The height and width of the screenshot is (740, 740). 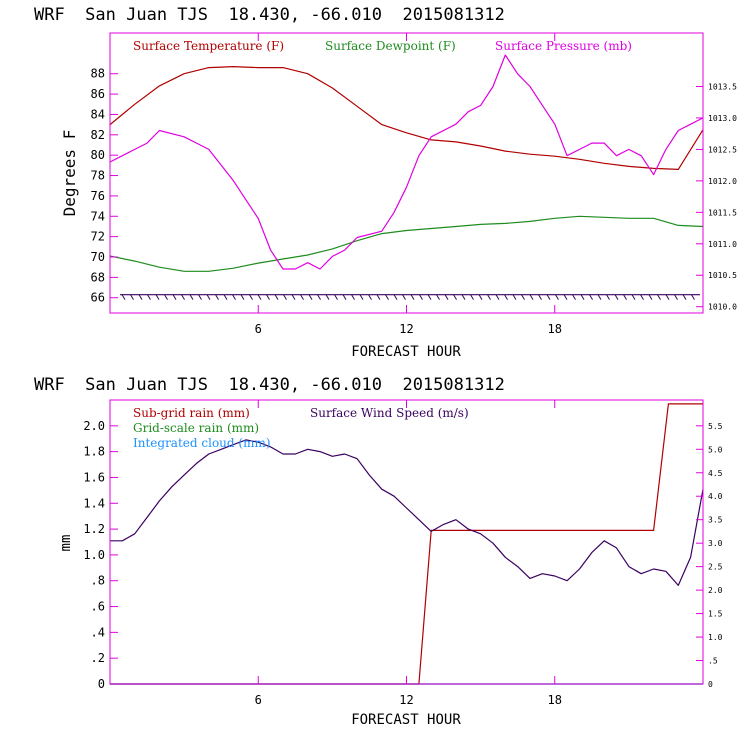 What do you see at coordinates (722, 307) in the screenshot?
I see `top-y2-tick-label: 1010.0` at bounding box center [722, 307].